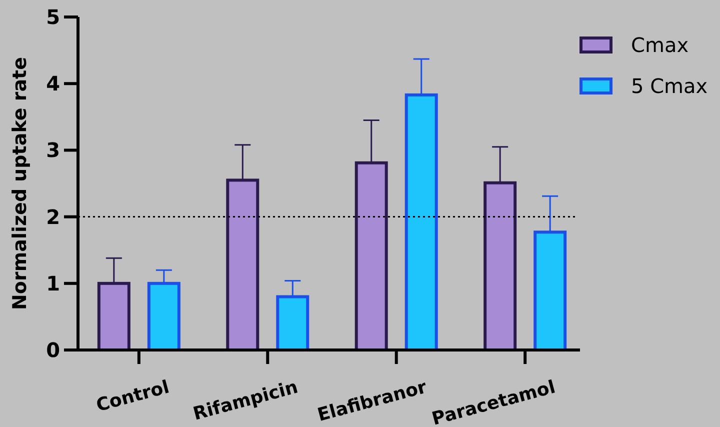 This screenshot has height=427, width=720. What do you see at coordinates (53, 150) in the screenshot?
I see `y-tick-label: 3` at bounding box center [53, 150].